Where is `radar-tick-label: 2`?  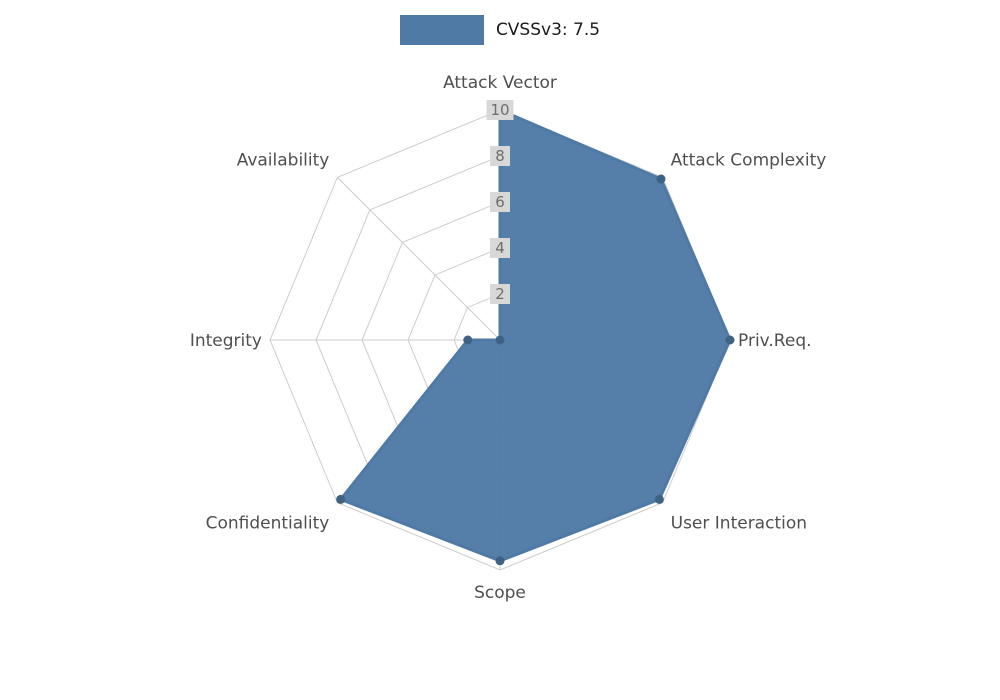
radar-tick-label: 2 is located at coordinates (500, 294).